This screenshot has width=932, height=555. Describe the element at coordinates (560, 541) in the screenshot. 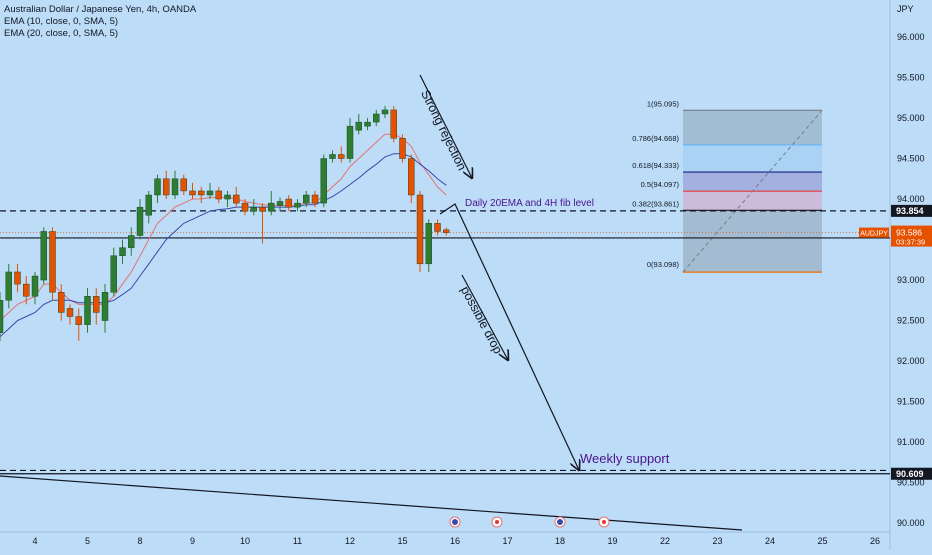

I see `x-tick-label: 18` at that location.